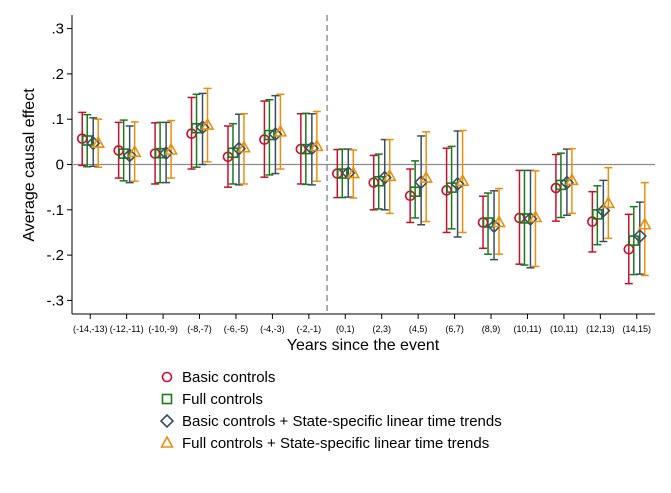 The height and width of the screenshot is (493, 671). What do you see at coordinates (57, 29) in the screenshot?
I see `y-tick-label: .3` at bounding box center [57, 29].